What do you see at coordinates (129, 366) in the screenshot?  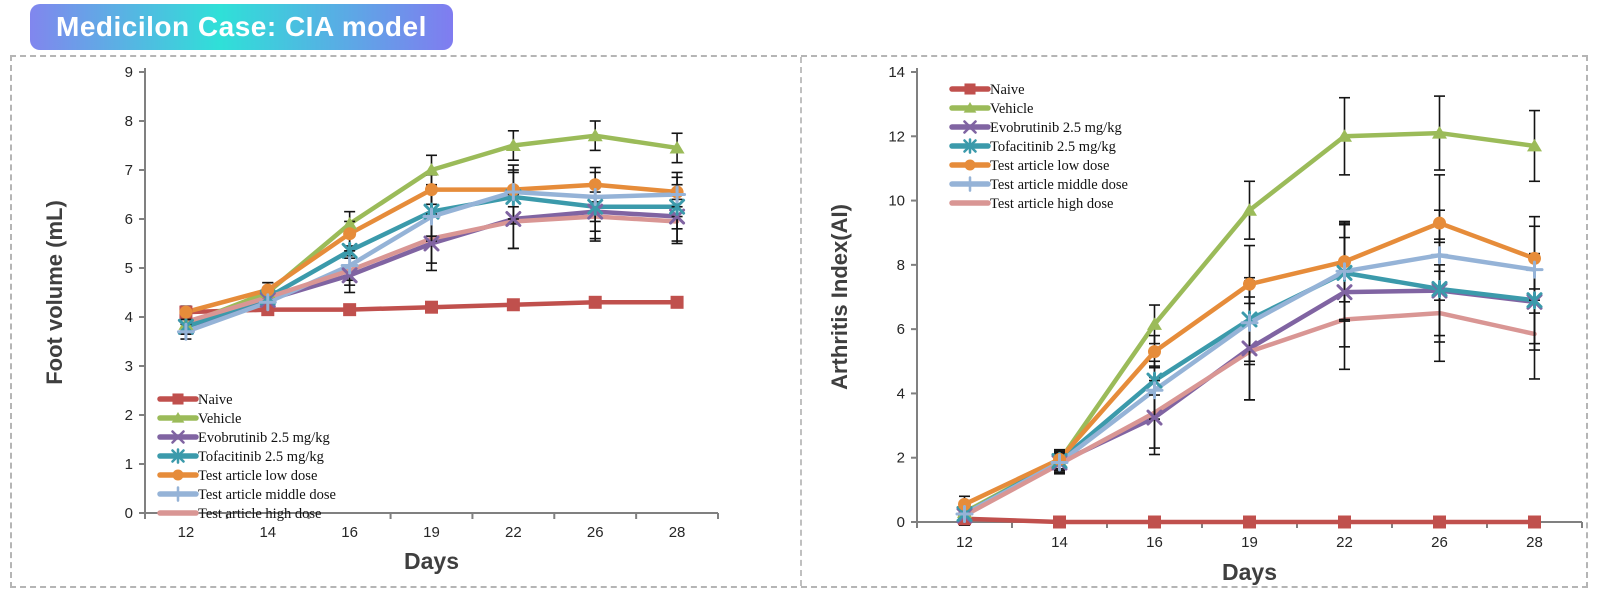 I see `y-tick-label: 3` at bounding box center [129, 366].